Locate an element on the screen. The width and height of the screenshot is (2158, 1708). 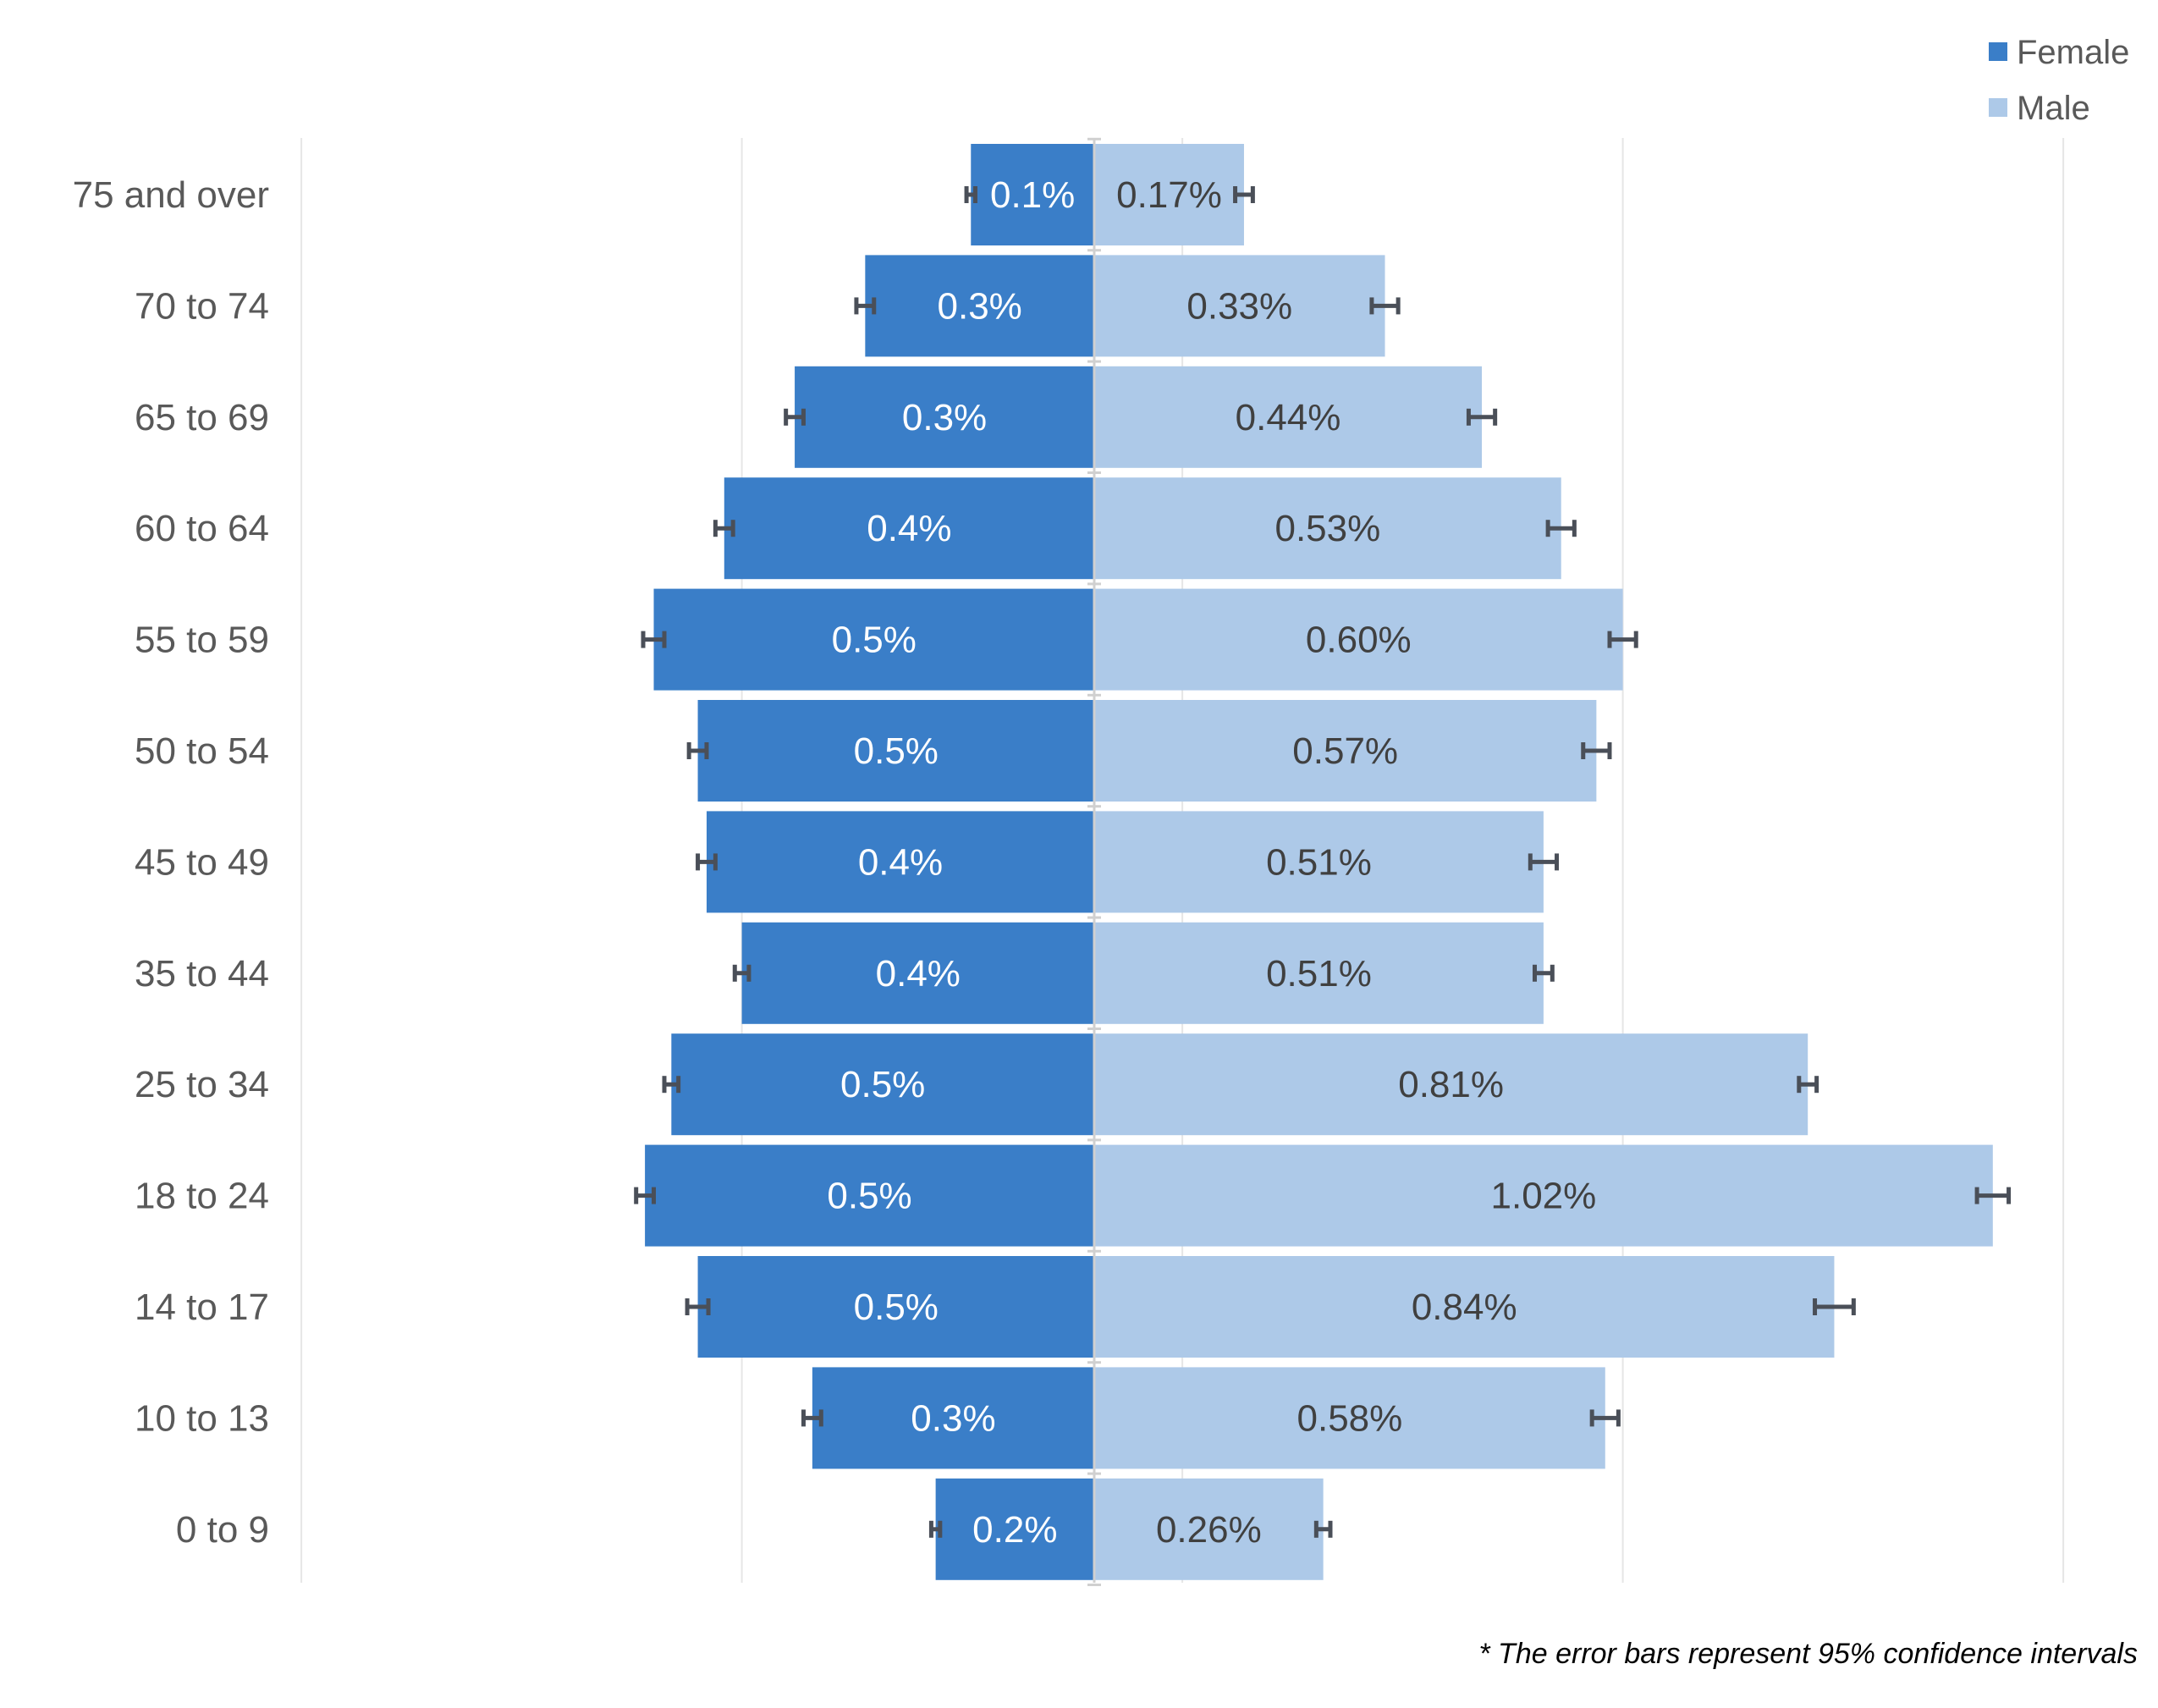
legend-item-female: Female is located at coordinates (2059, 52).